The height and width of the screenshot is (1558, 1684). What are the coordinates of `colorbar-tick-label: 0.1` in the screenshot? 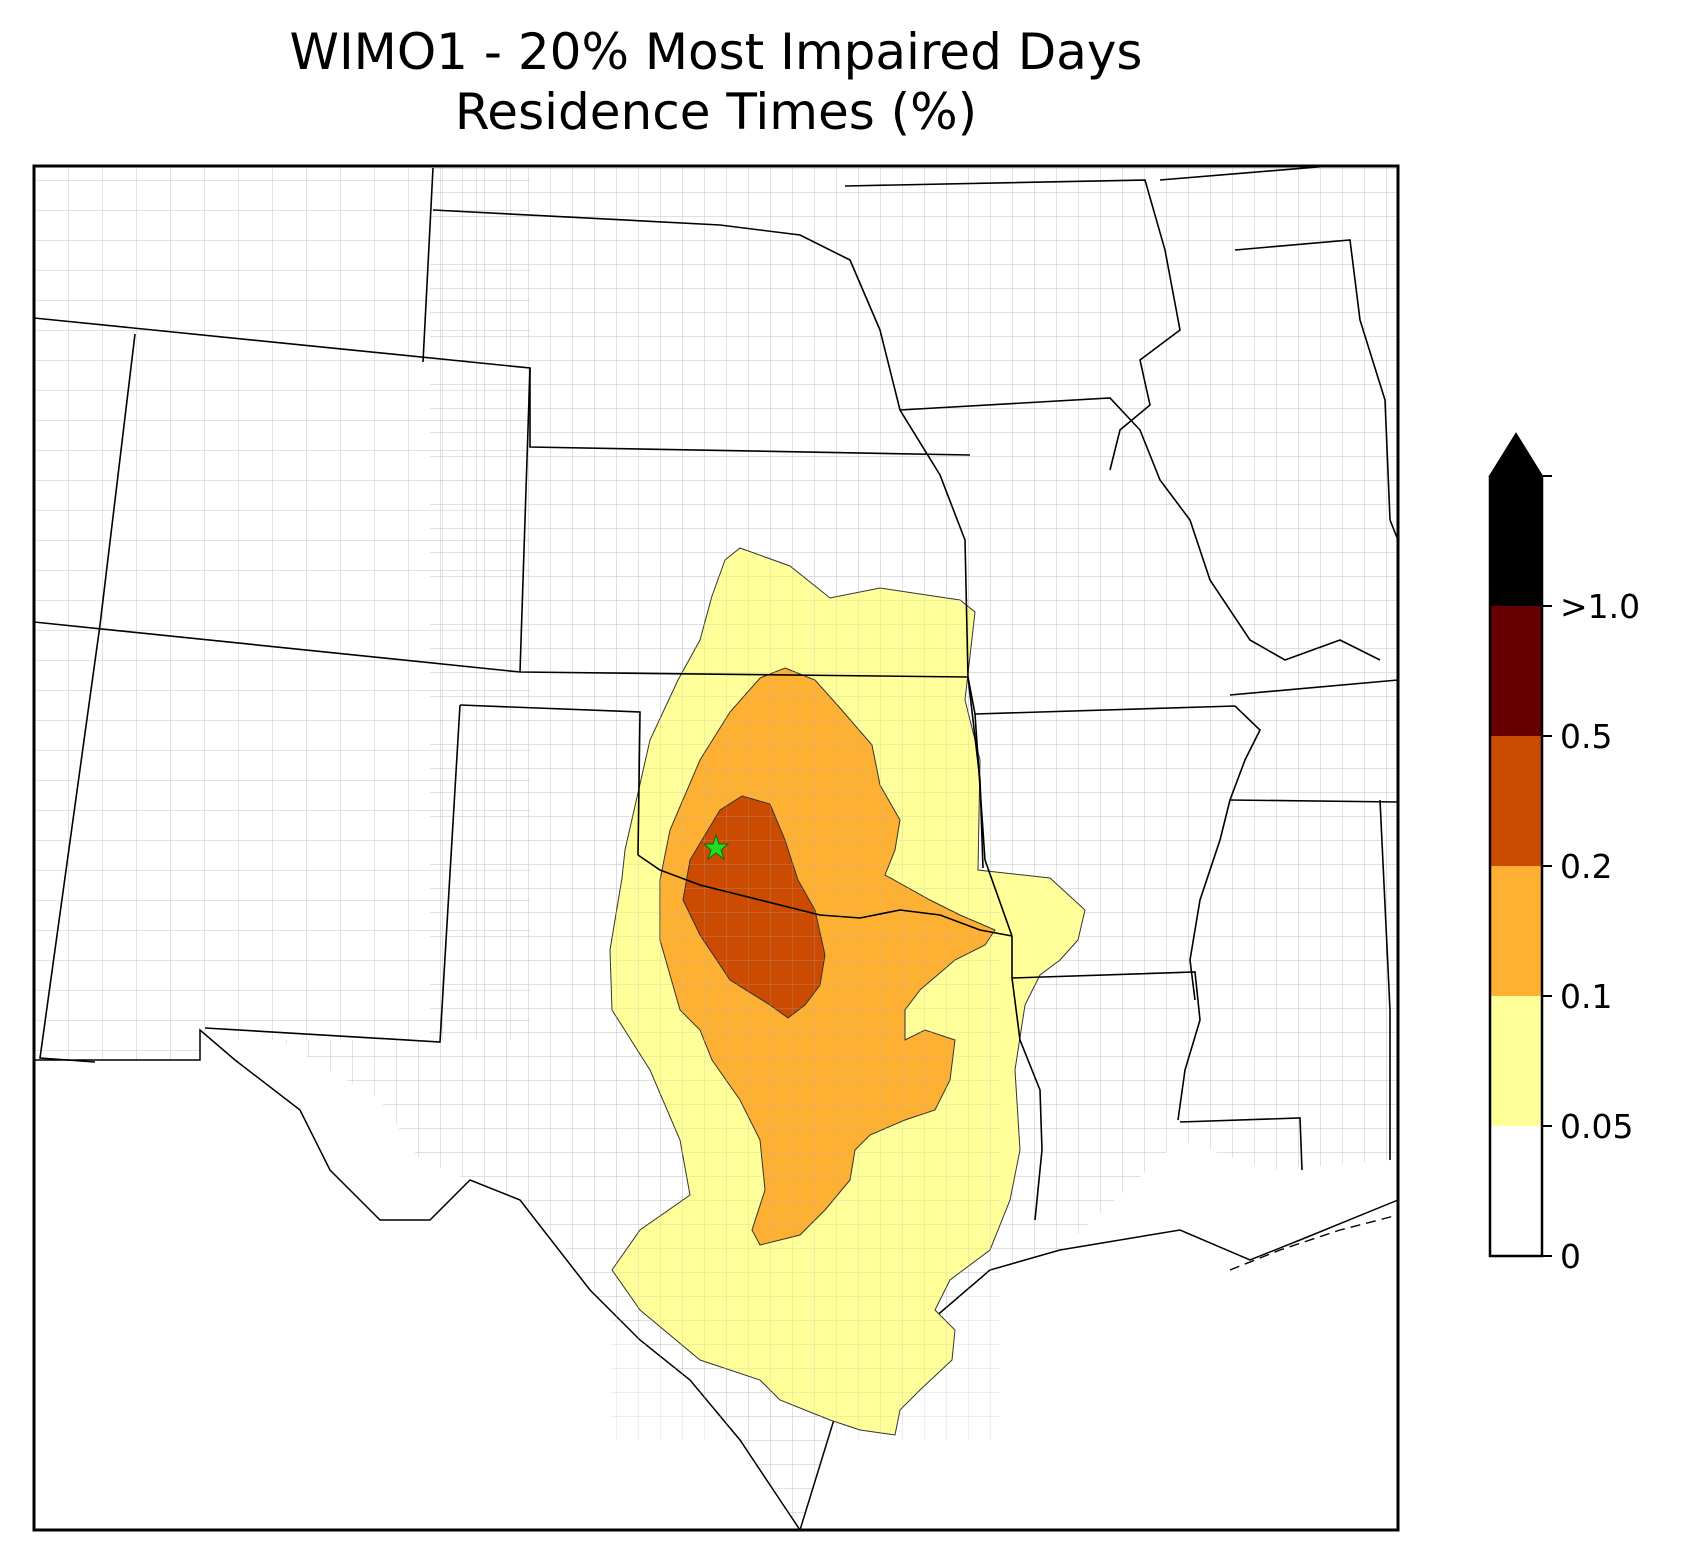 It's located at (1586, 996).